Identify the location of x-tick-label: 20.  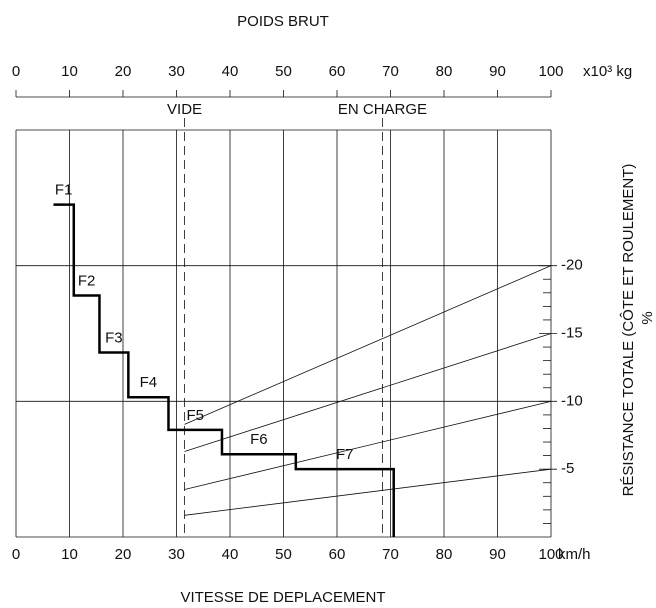
(123, 554).